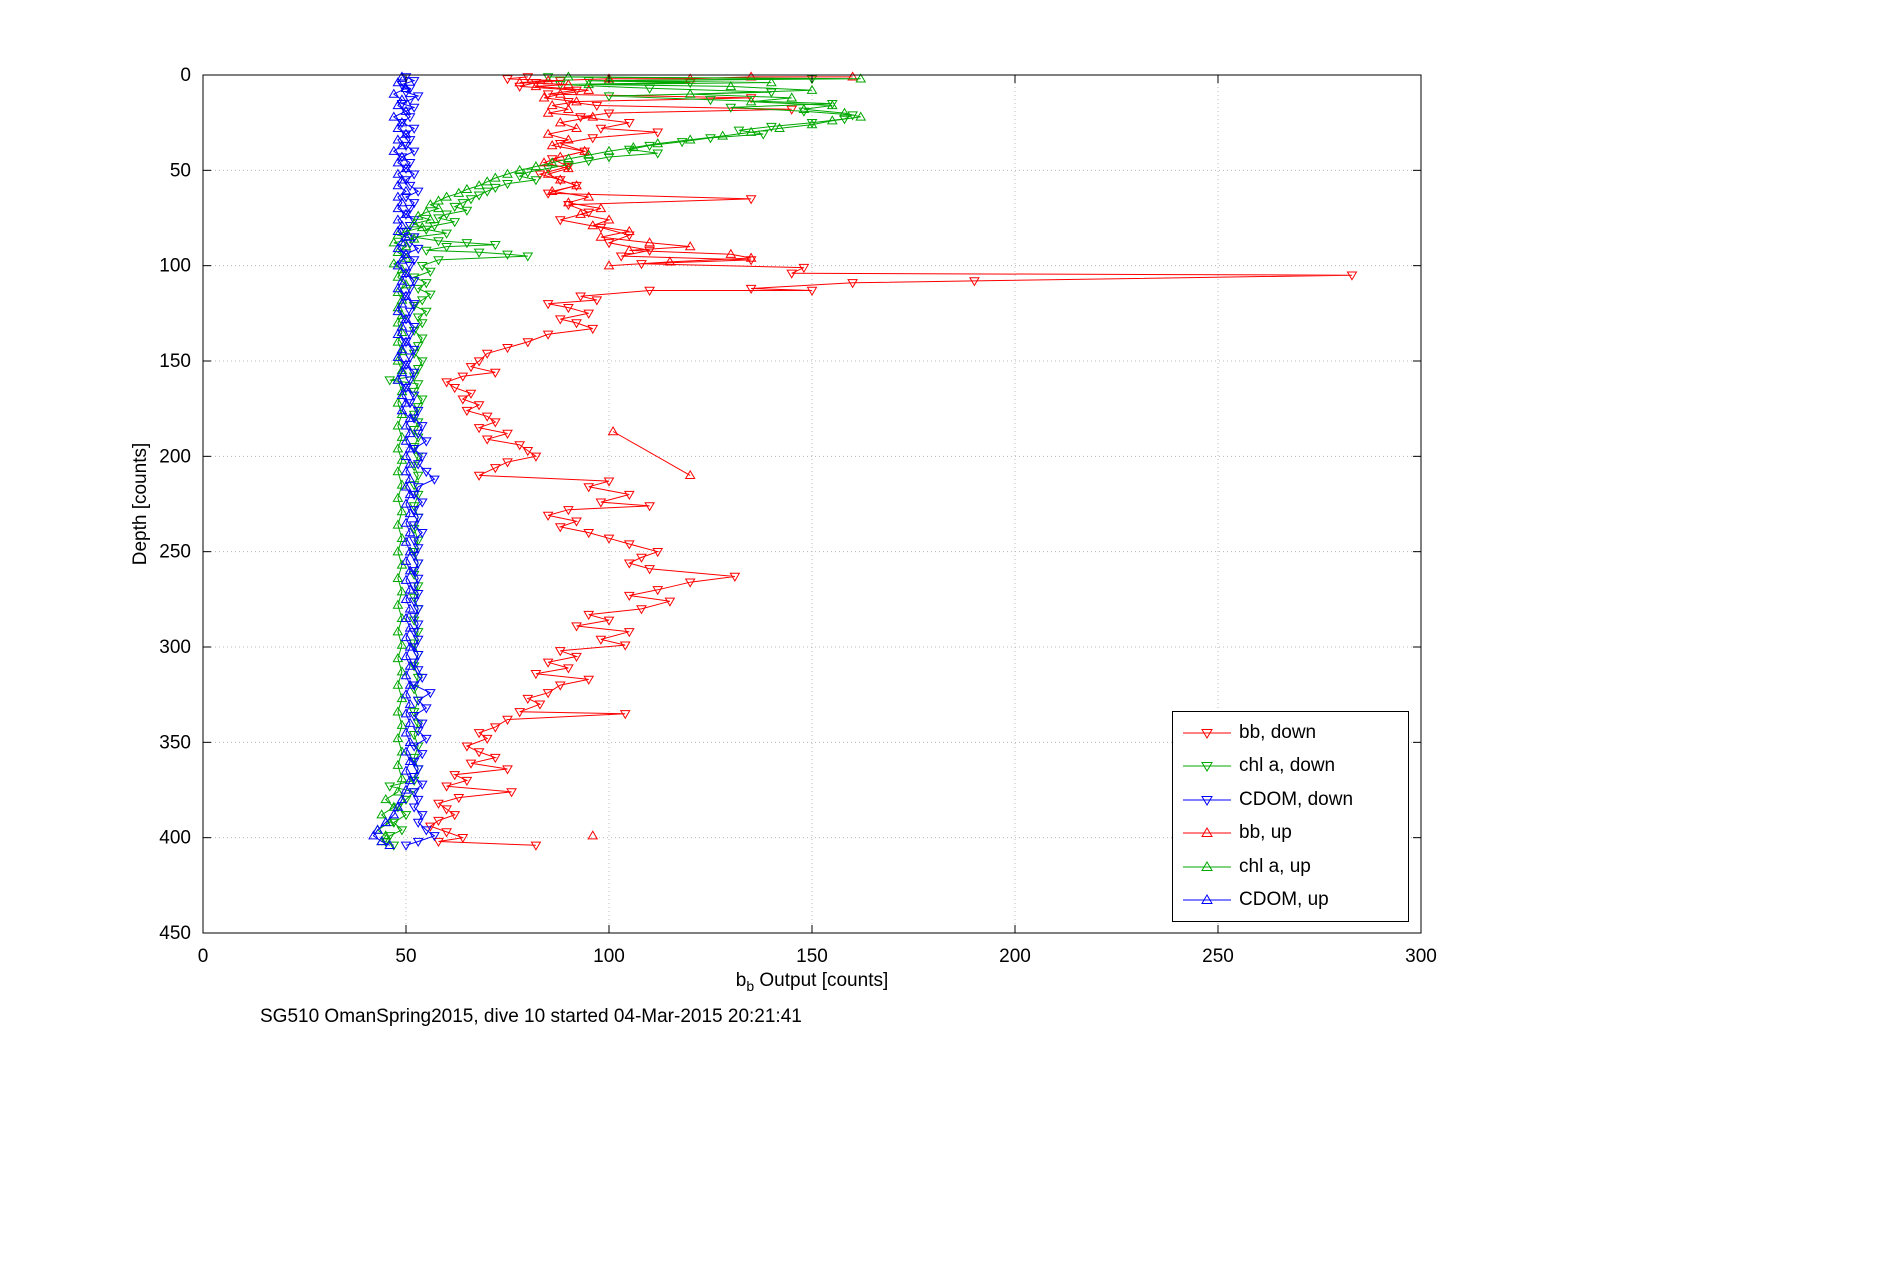 The width and height of the screenshot is (1891, 1262). Describe the element at coordinates (1287, 766) in the screenshot. I see `legend-item-label: chl a, down` at that location.